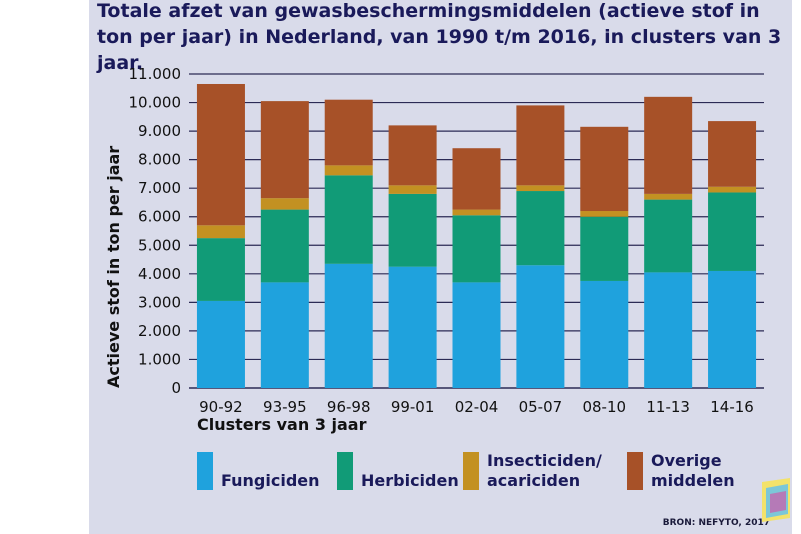 Image resolution: width=801 pixels, height=534 pixels. What do you see at coordinates (155, 103) in the screenshot?
I see `y-tick-label: 10.000` at bounding box center [155, 103].